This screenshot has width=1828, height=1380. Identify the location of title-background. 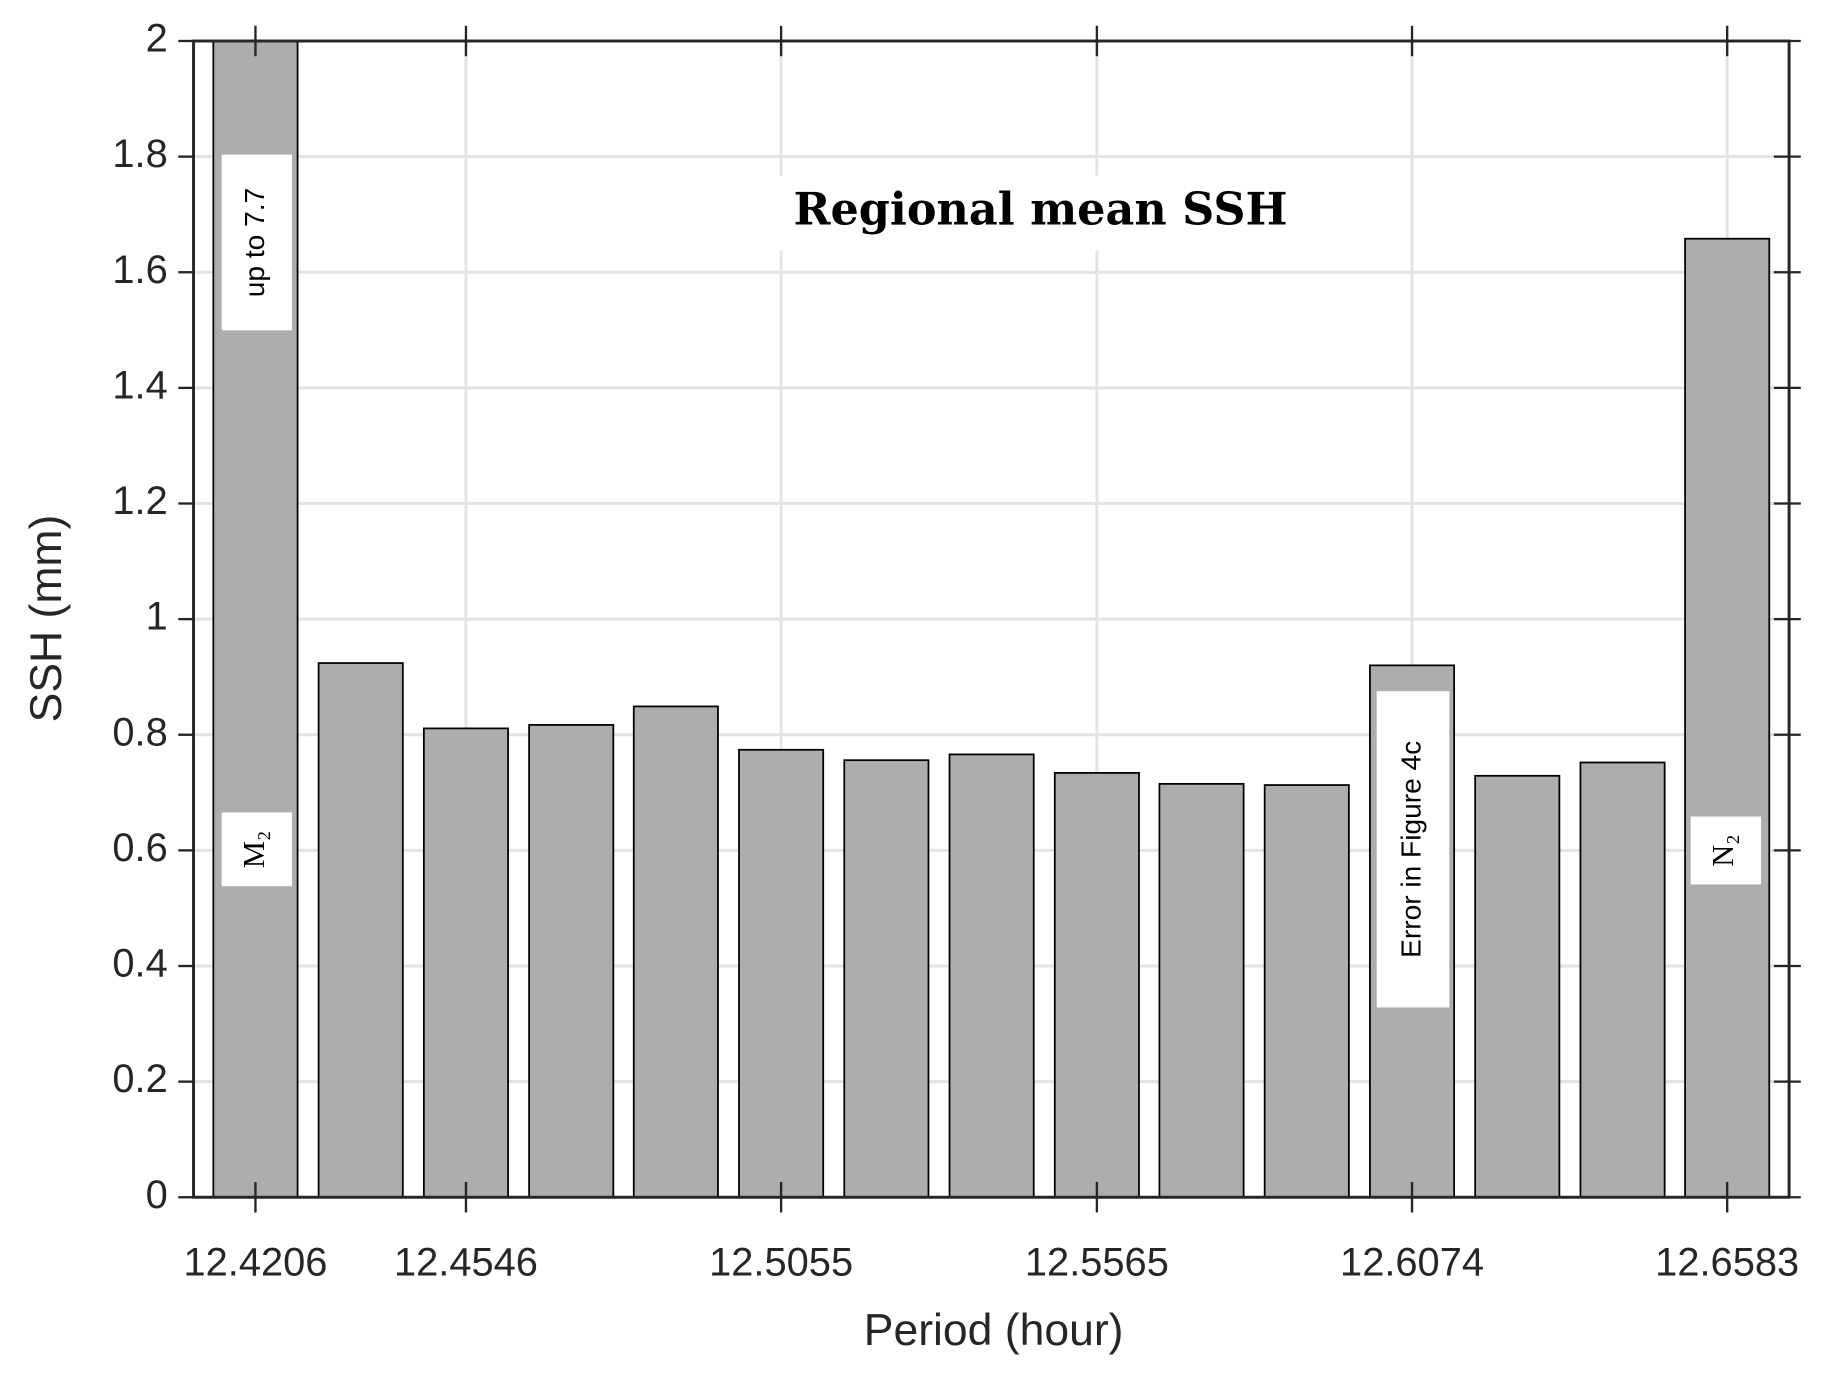
(1040, 213).